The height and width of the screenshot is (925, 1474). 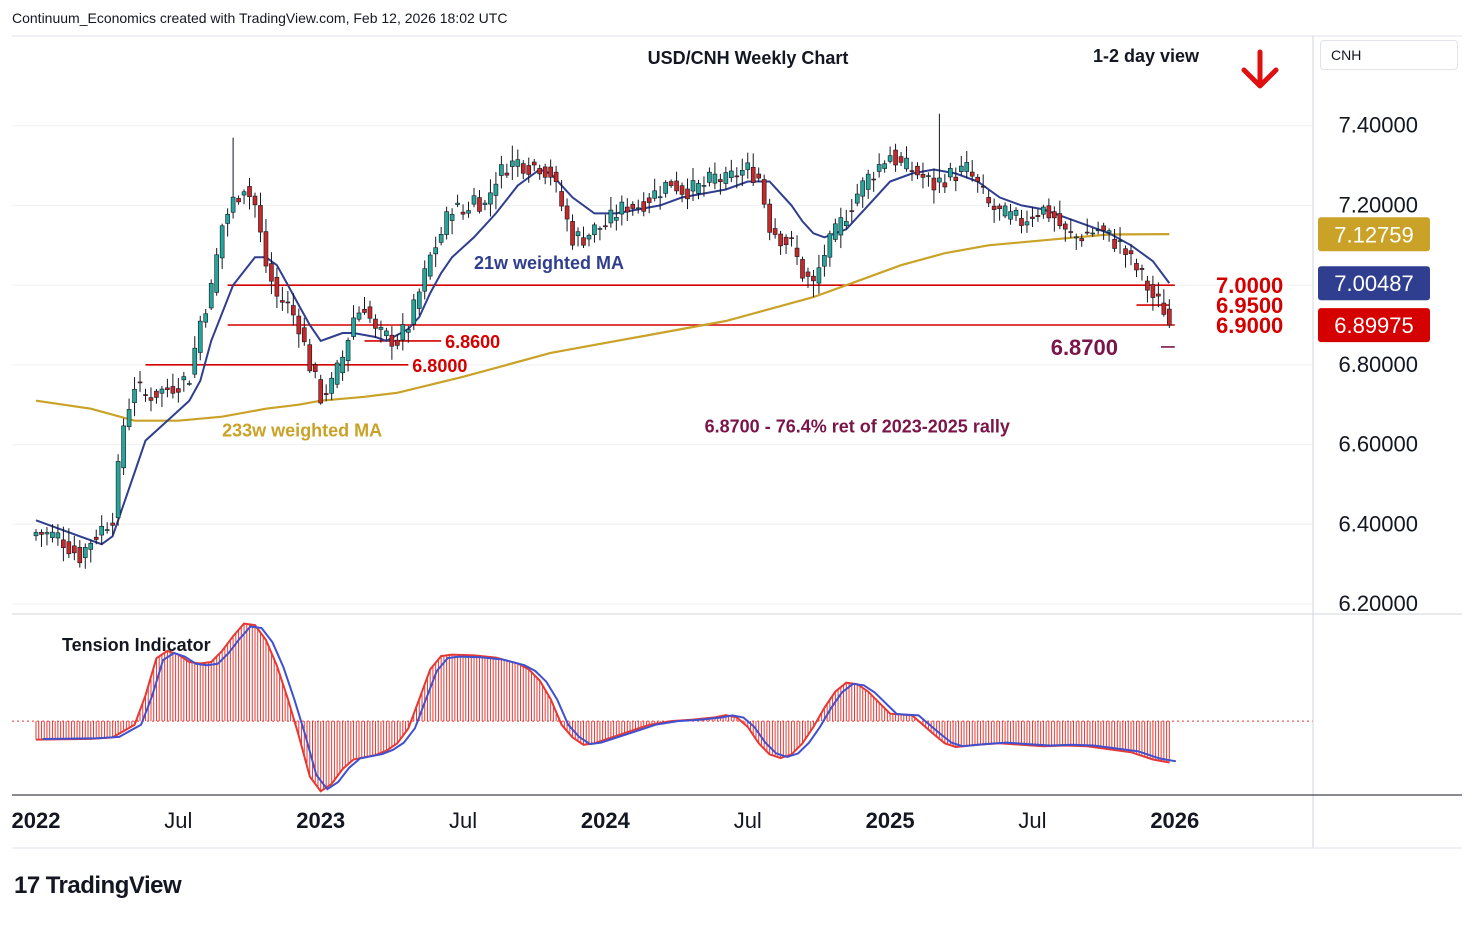 What do you see at coordinates (1389, 55) in the screenshot?
I see `symbol-box: CNH` at bounding box center [1389, 55].